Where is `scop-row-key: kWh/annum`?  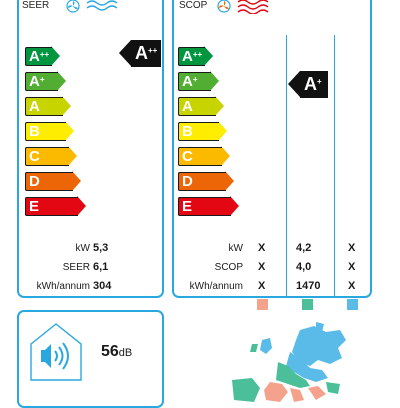 scop-row-key: kWh/annum is located at coordinates (216, 286).